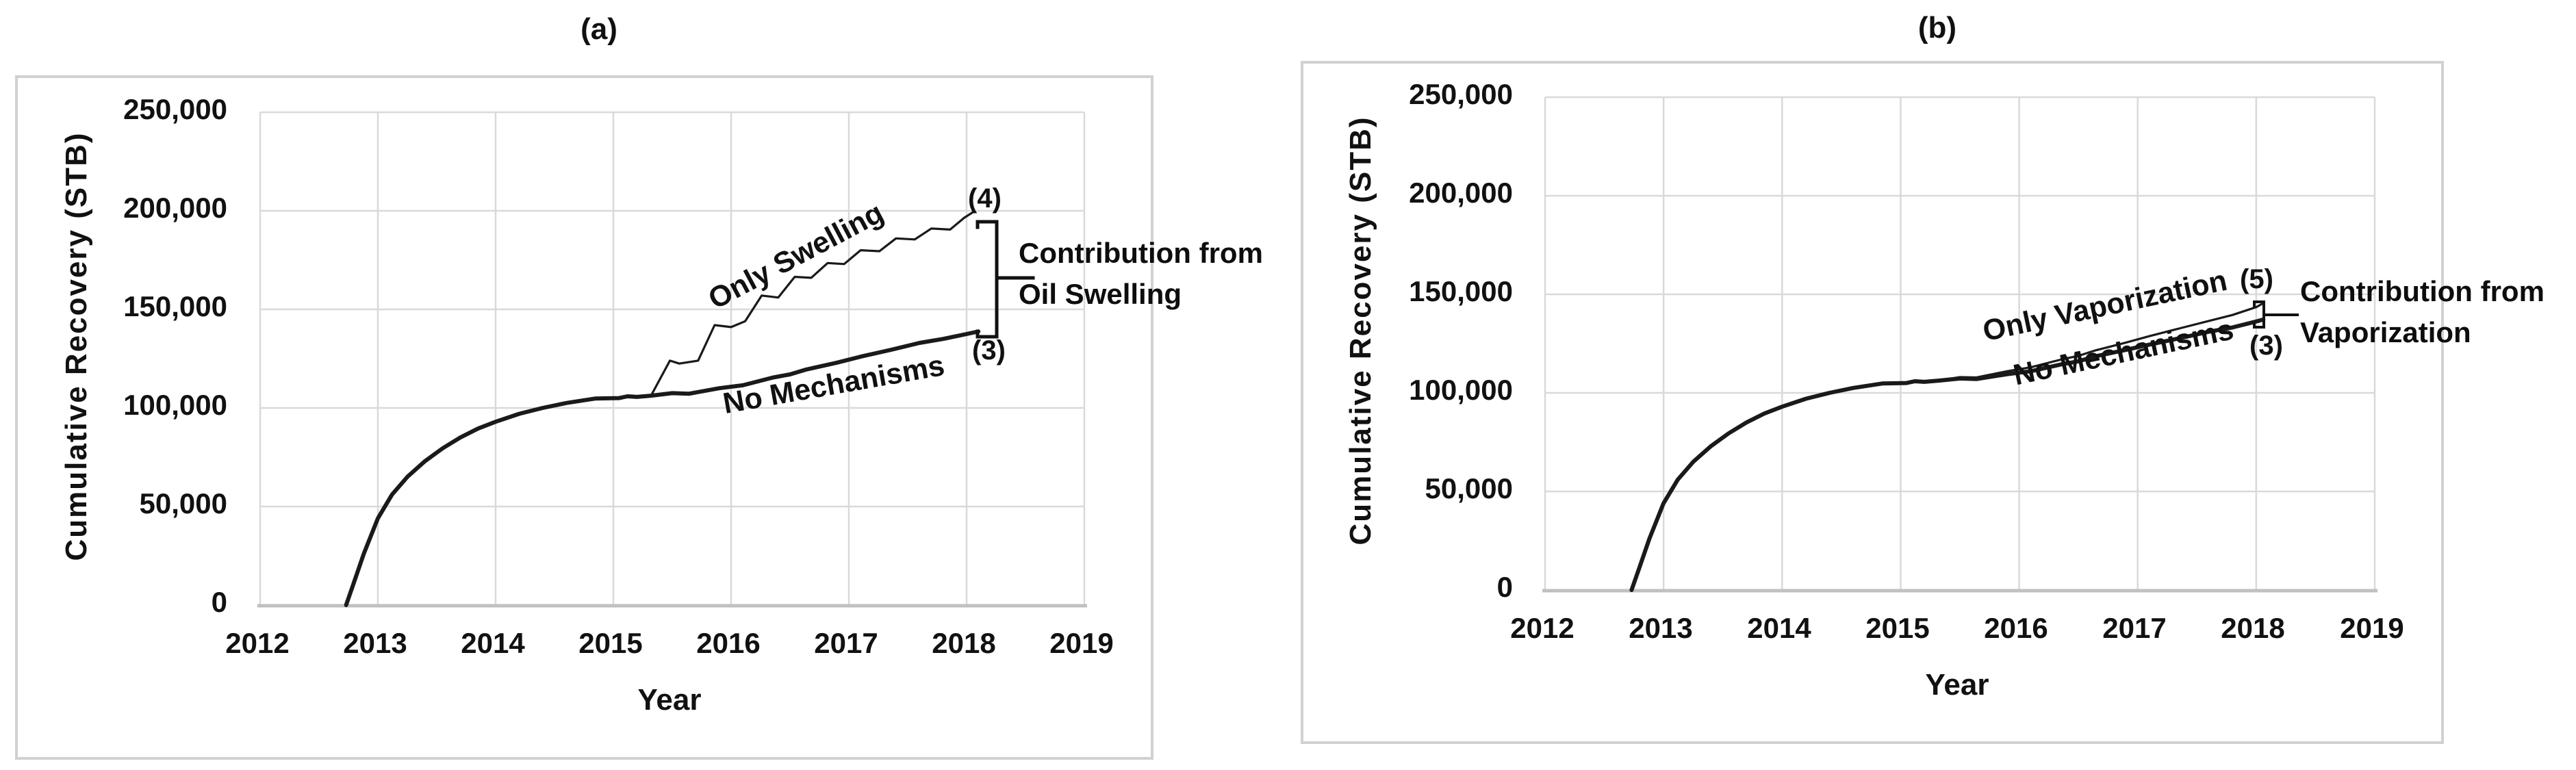 This screenshot has height=770, width=2576. I want to click on panel-a-marker-3: (3), so click(989, 350).